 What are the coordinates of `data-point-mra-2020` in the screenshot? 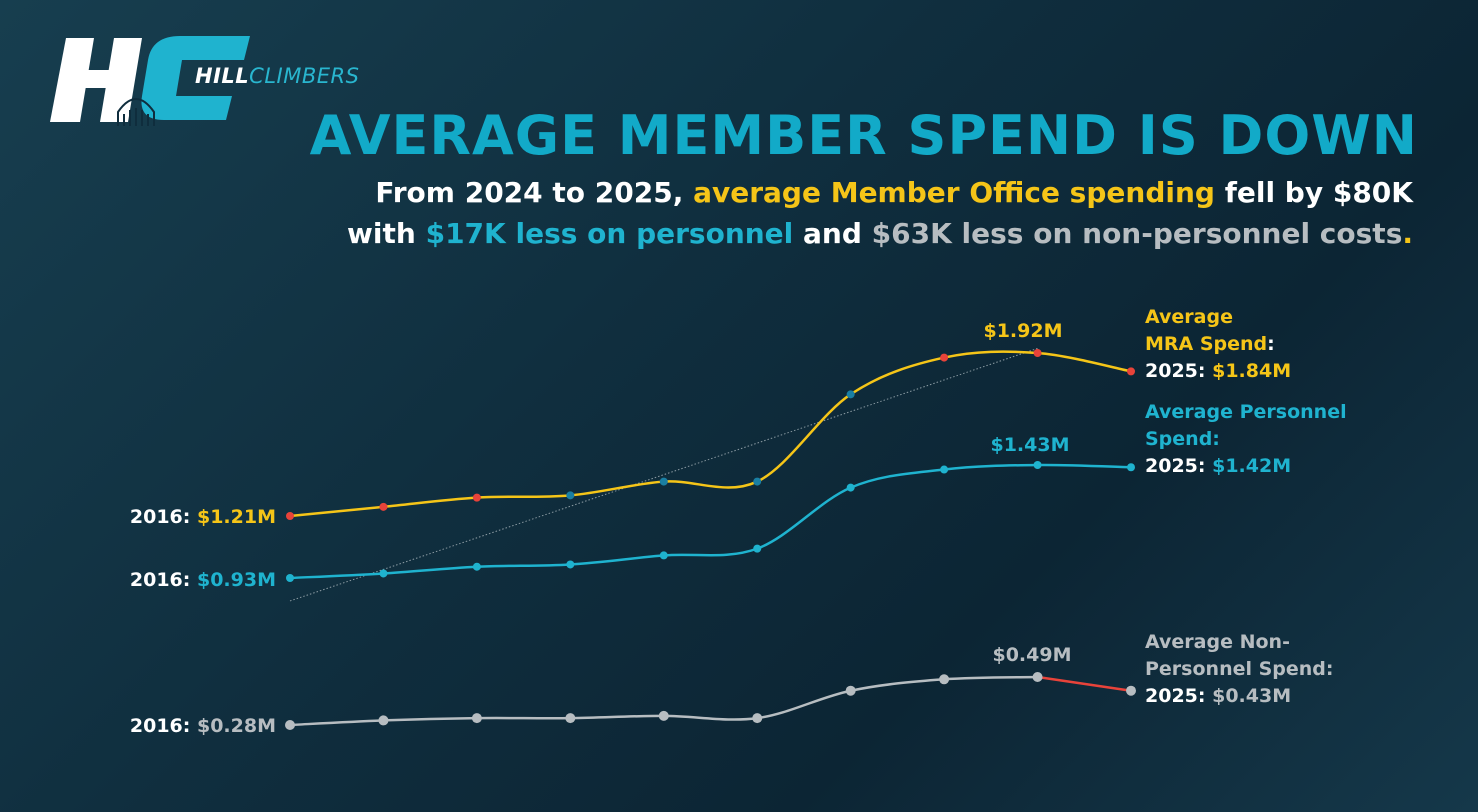 It's located at (663, 481).